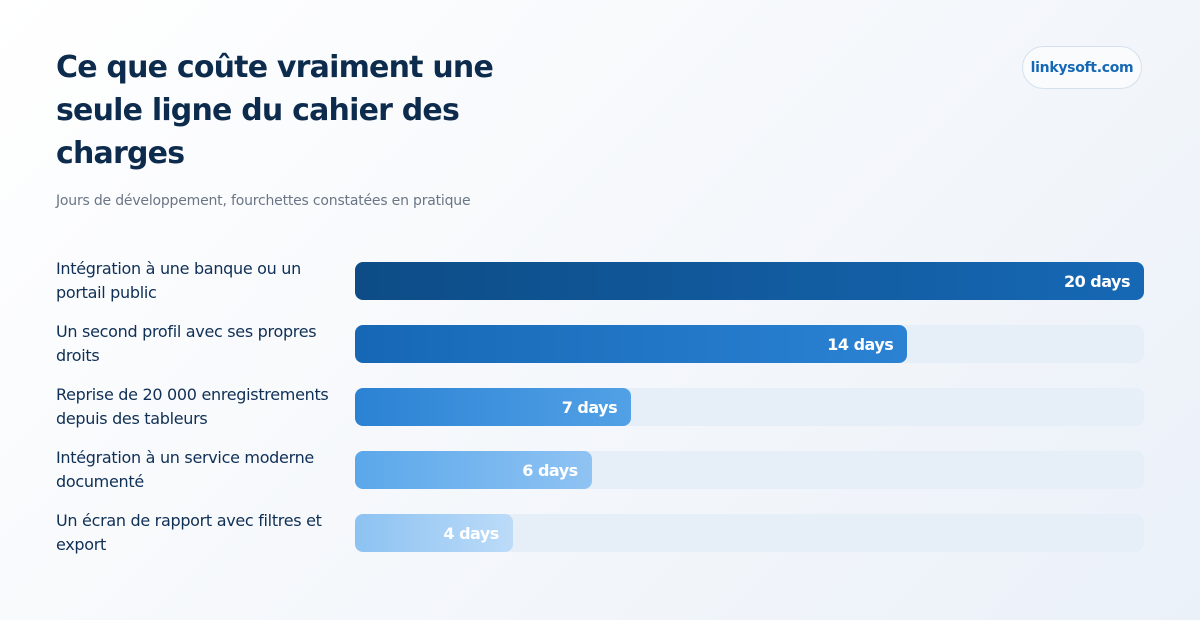 Image resolution: width=1200 pixels, height=620 pixels. I want to click on bar-track: 4 days, so click(749, 533).